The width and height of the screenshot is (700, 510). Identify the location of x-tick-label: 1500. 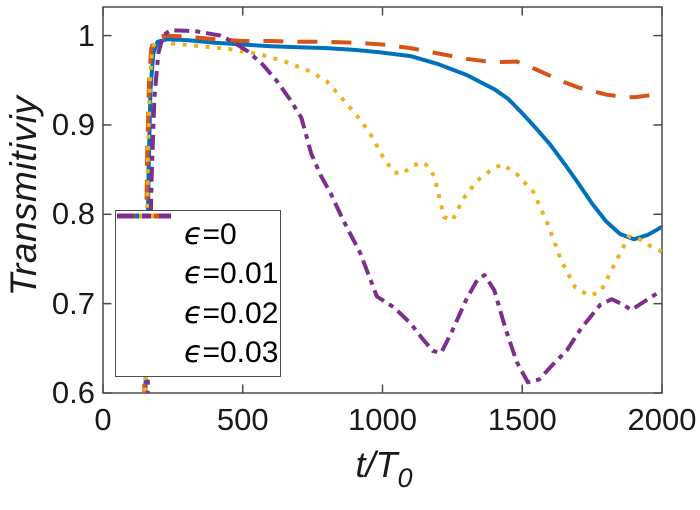
(522, 419).